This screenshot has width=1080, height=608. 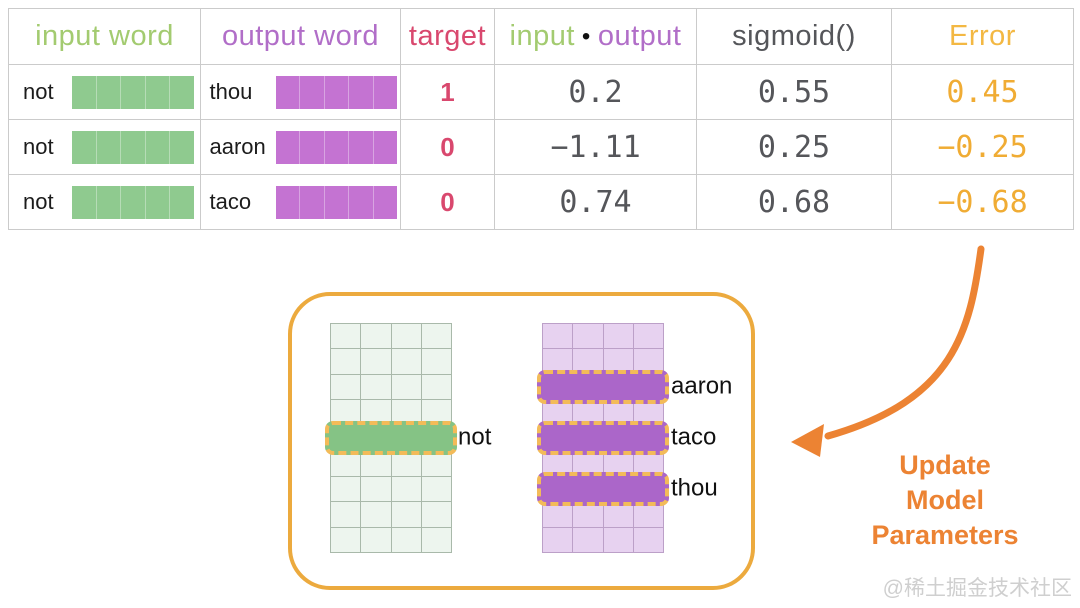 I want to click on highlighted-row-not, so click(x=391, y=438).